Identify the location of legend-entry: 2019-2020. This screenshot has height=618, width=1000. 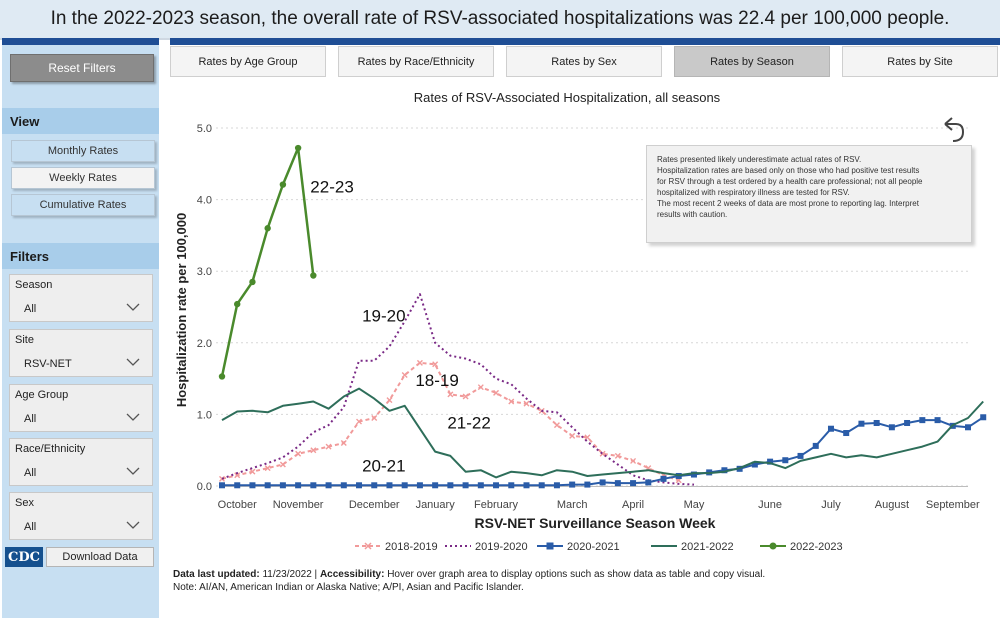
(486, 547).